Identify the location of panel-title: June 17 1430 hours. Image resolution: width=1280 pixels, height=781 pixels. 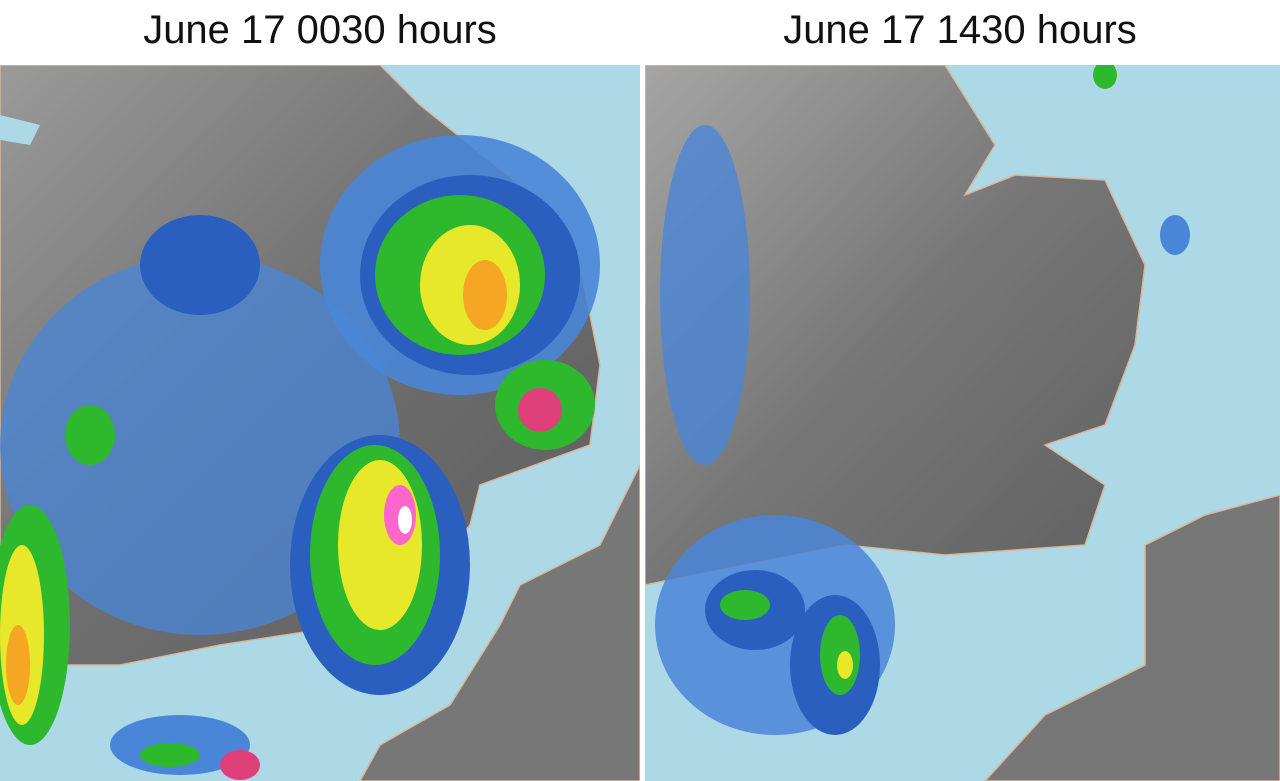
(960, 30).